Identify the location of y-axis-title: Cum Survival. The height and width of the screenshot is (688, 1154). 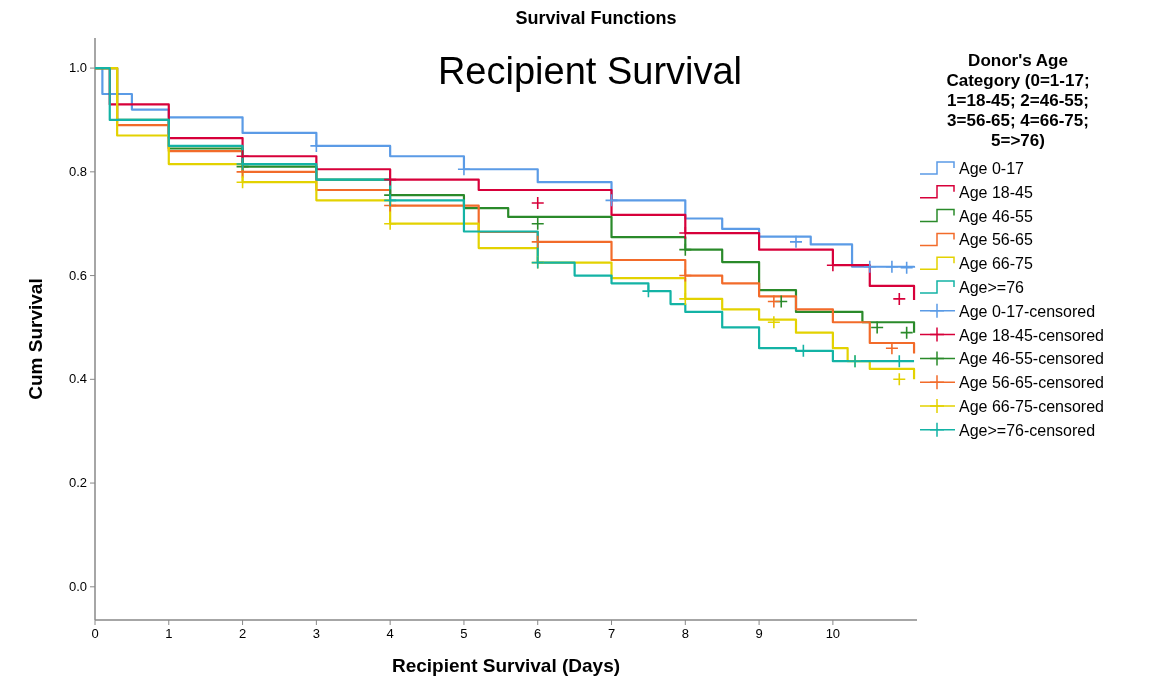
(35, 339).